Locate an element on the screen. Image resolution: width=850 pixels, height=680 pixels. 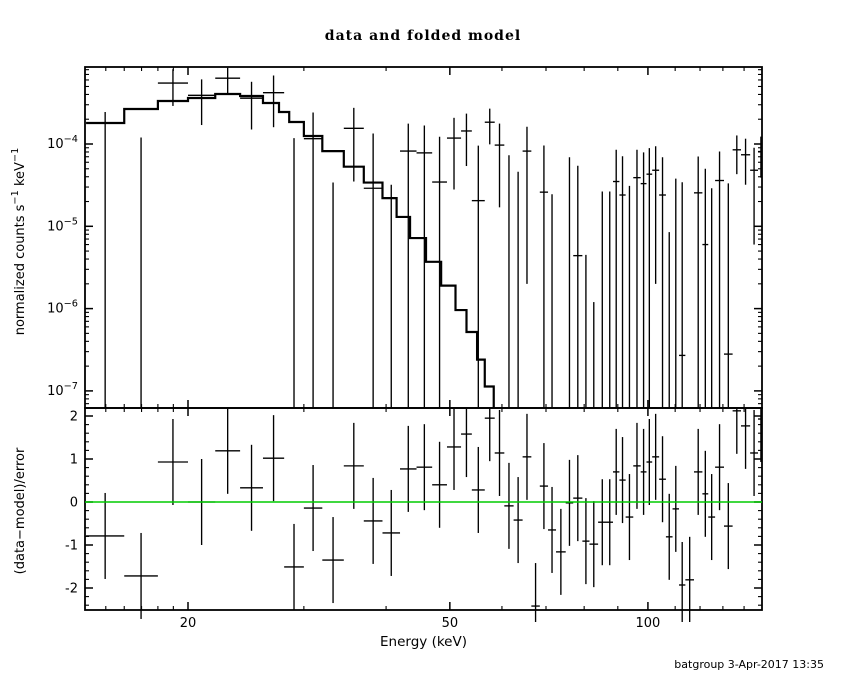
ybot-tick-label: -1 is located at coordinates (71, 546).